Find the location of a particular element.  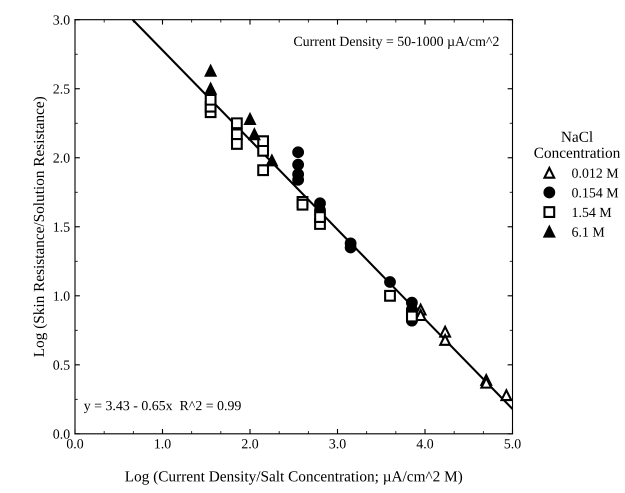

legend-label: 1.54 M is located at coordinates (592, 213).